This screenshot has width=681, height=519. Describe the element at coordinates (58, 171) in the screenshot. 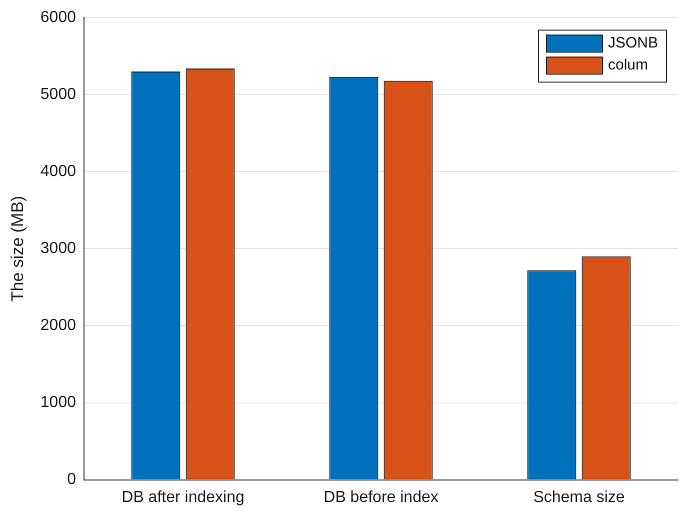

I see `y-tick-label: 4000` at that location.